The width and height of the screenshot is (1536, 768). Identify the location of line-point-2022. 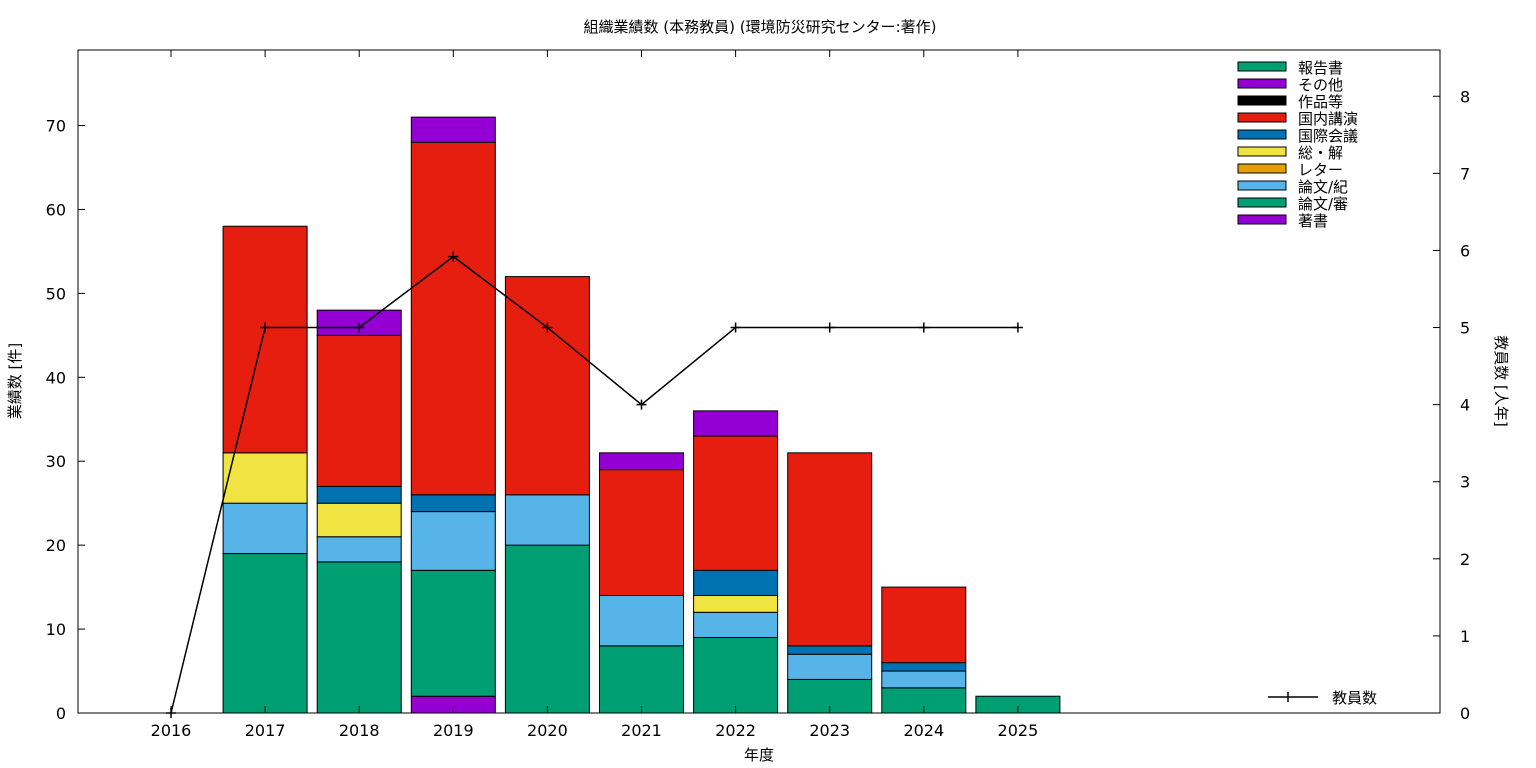
(735, 327).